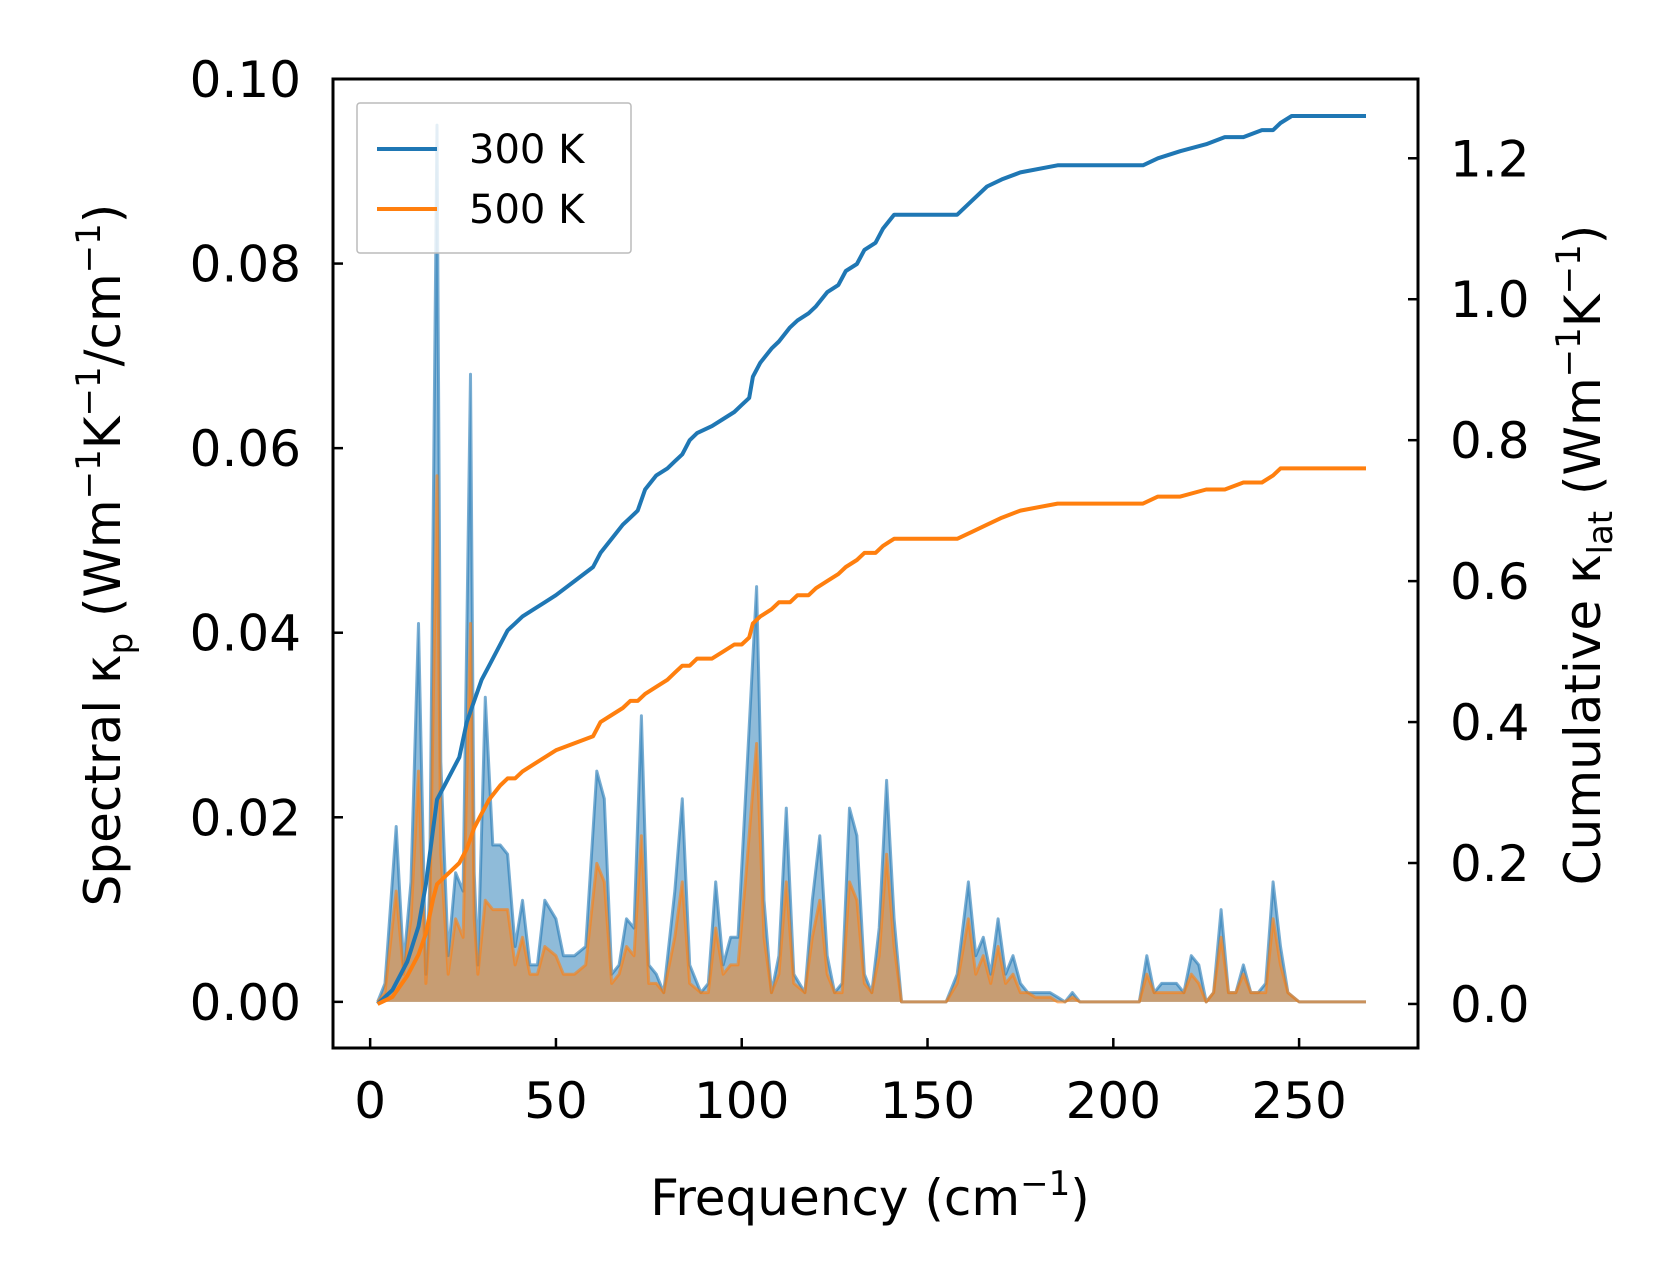 The image size is (1679, 1281). I want to click on x-tick-label: 100, so click(741, 1101).